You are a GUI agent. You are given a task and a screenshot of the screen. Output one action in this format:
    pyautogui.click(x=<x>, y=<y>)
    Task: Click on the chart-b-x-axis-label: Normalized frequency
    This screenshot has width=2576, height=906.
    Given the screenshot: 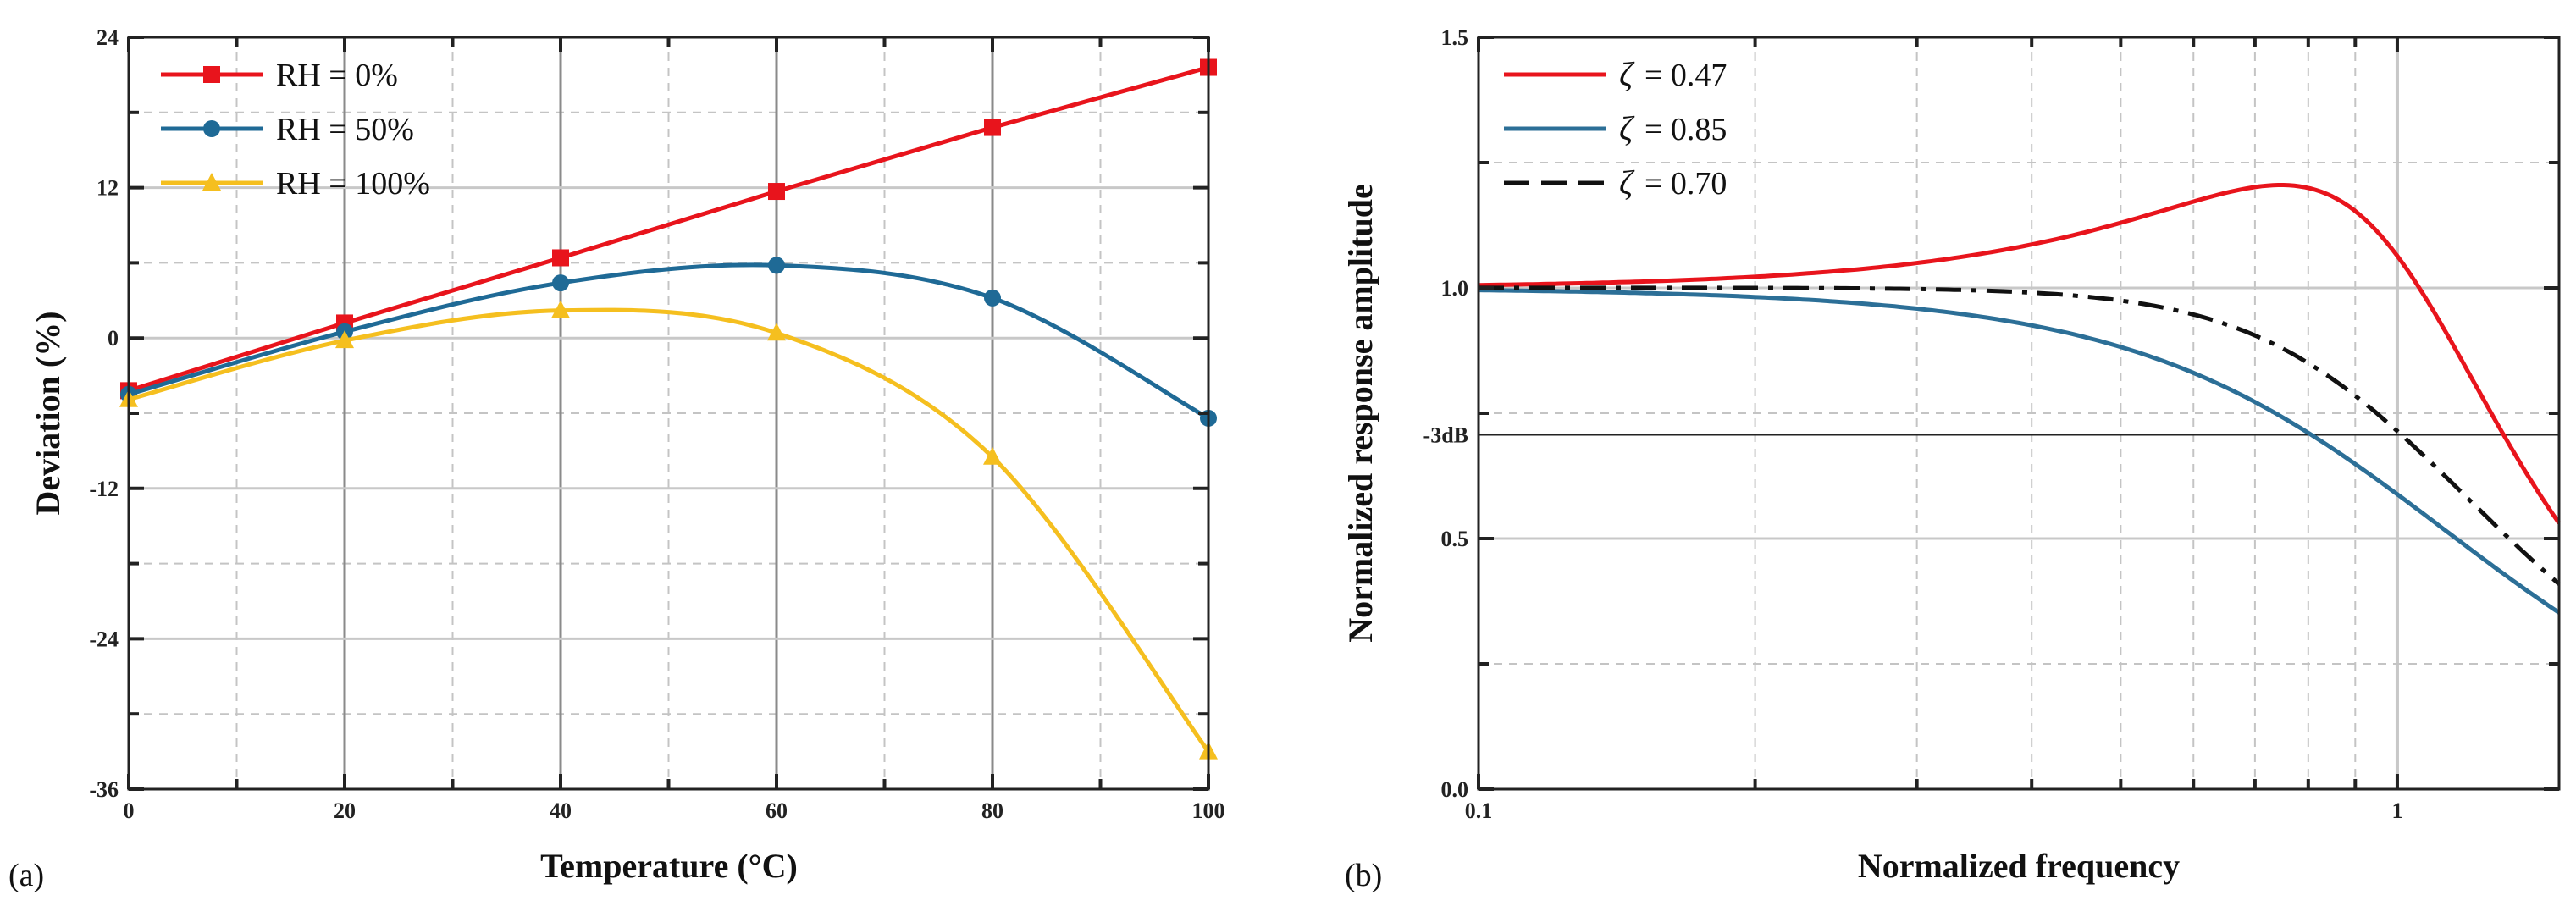 What is the action you would take?
    pyautogui.click(x=2019, y=866)
    